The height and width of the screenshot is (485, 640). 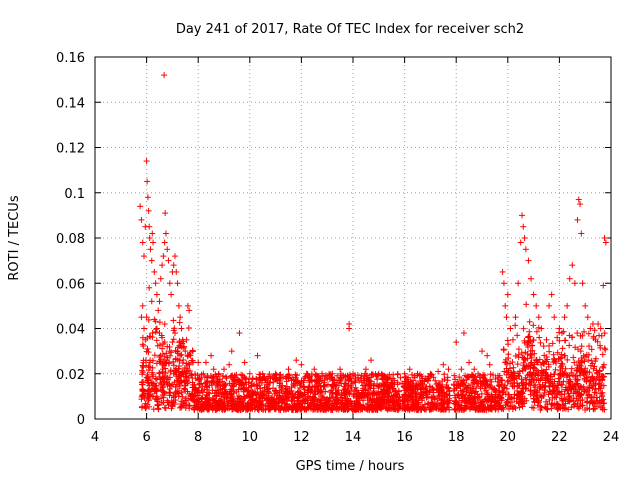 What do you see at coordinates (353, 437) in the screenshot?
I see `x-tick-label: 14` at bounding box center [353, 437].